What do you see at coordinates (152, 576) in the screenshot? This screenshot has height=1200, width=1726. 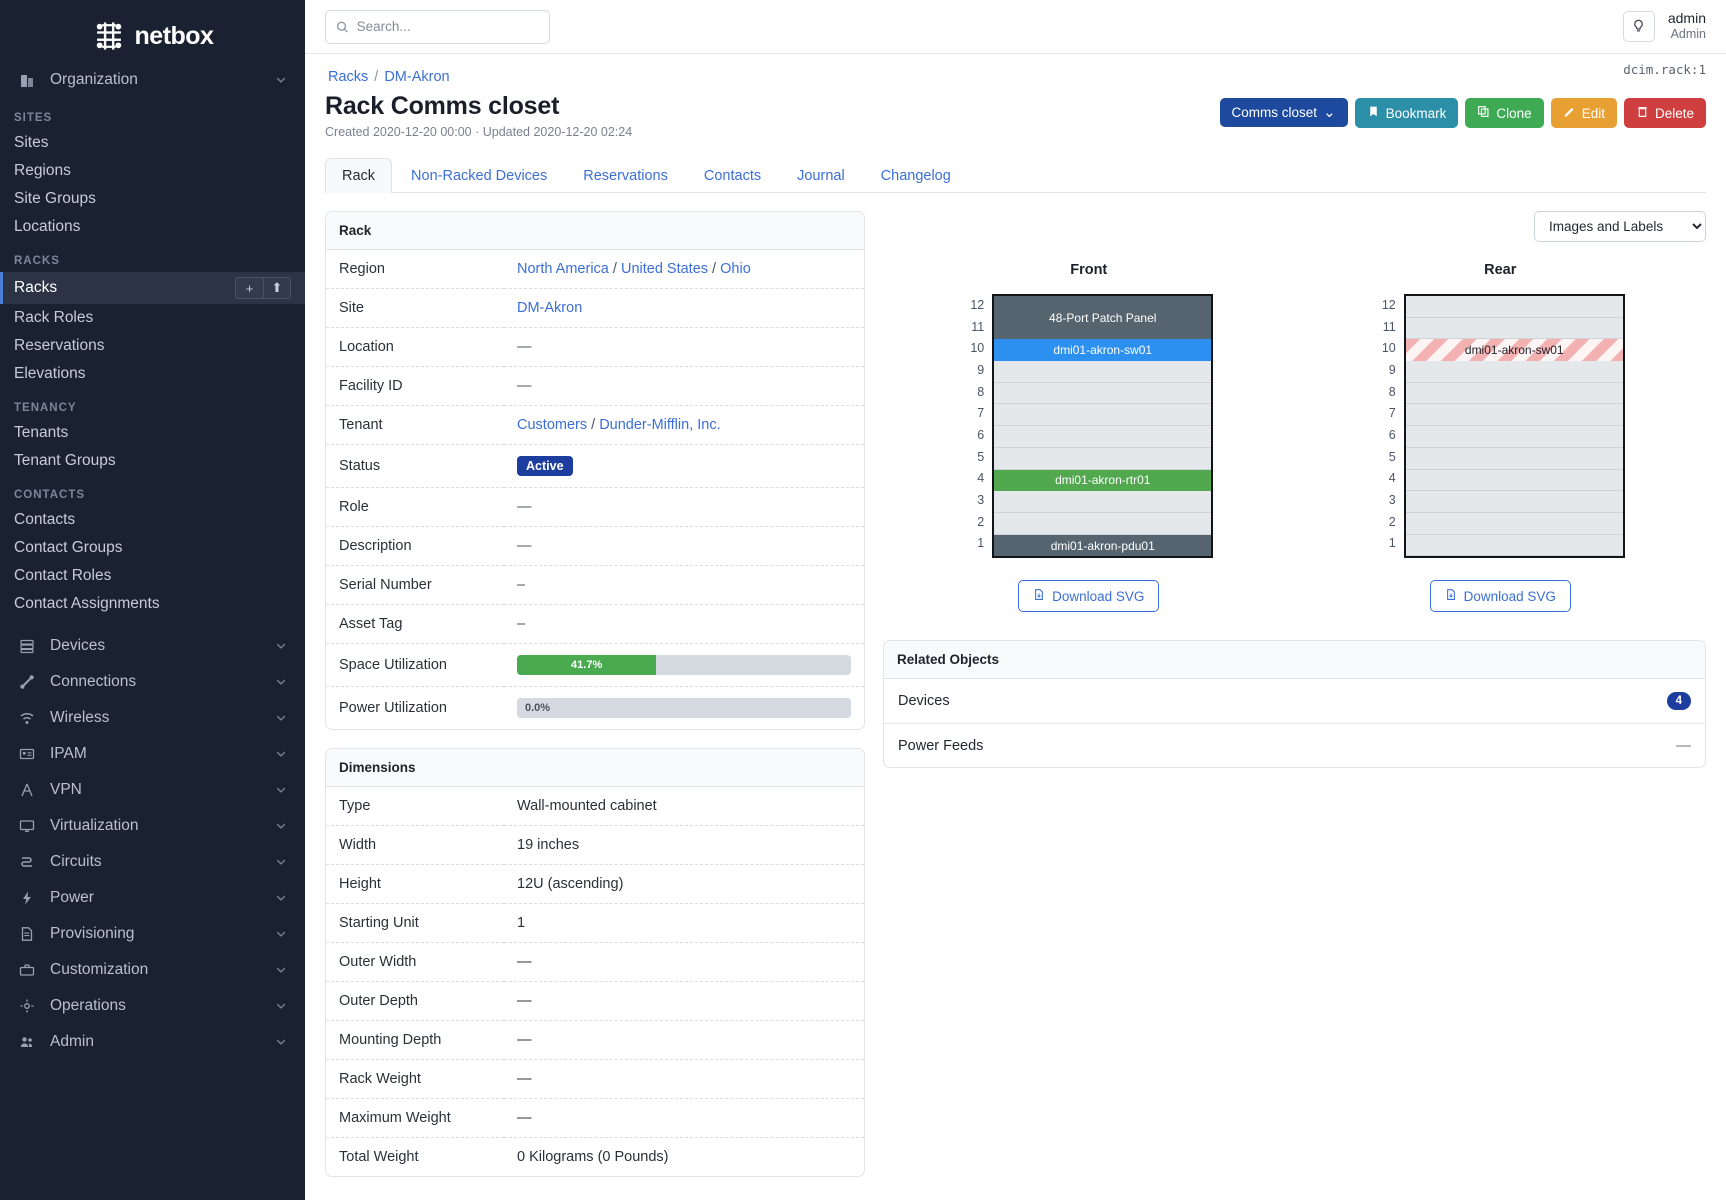 I see `sidebar-item-contact-roles: Contact Roles` at bounding box center [152, 576].